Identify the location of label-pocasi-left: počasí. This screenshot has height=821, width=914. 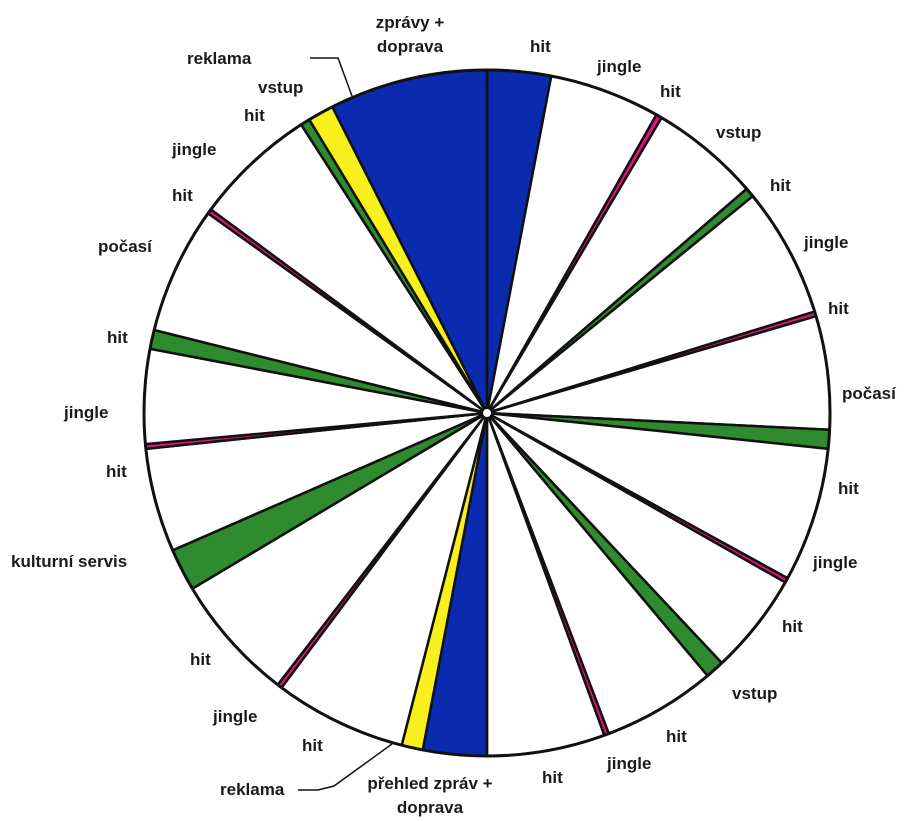
(125, 246).